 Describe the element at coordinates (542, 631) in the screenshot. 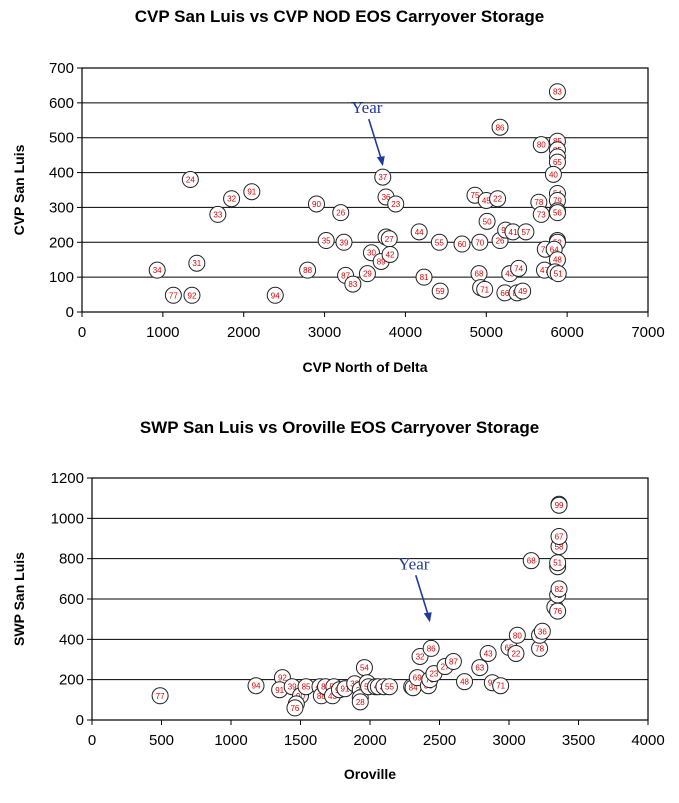

I see `data-point-label: 36` at that location.